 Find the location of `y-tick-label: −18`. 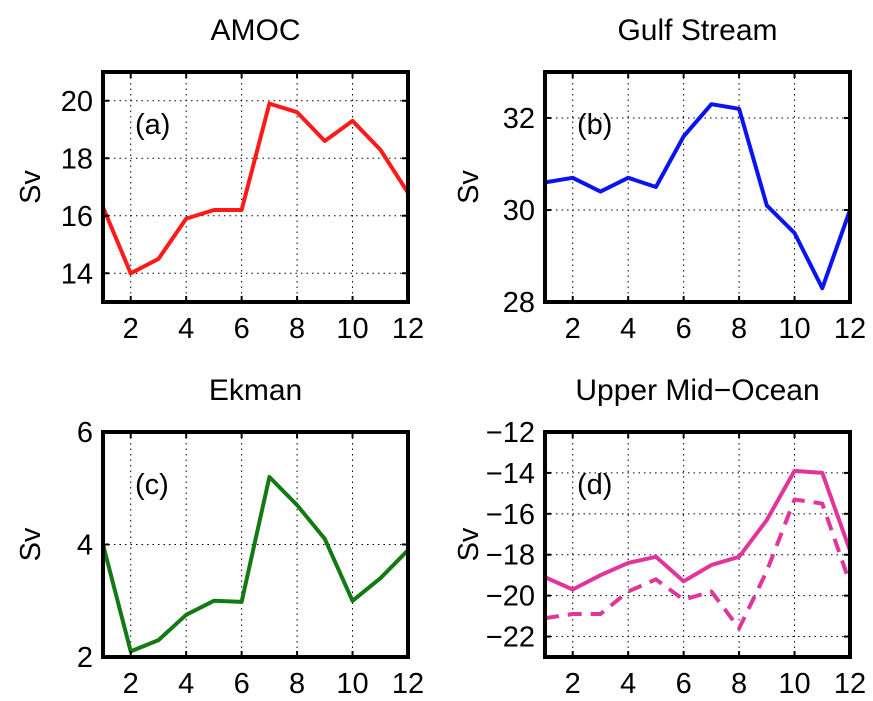

y-tick-label: −18 is located at coordinates (510, 556).